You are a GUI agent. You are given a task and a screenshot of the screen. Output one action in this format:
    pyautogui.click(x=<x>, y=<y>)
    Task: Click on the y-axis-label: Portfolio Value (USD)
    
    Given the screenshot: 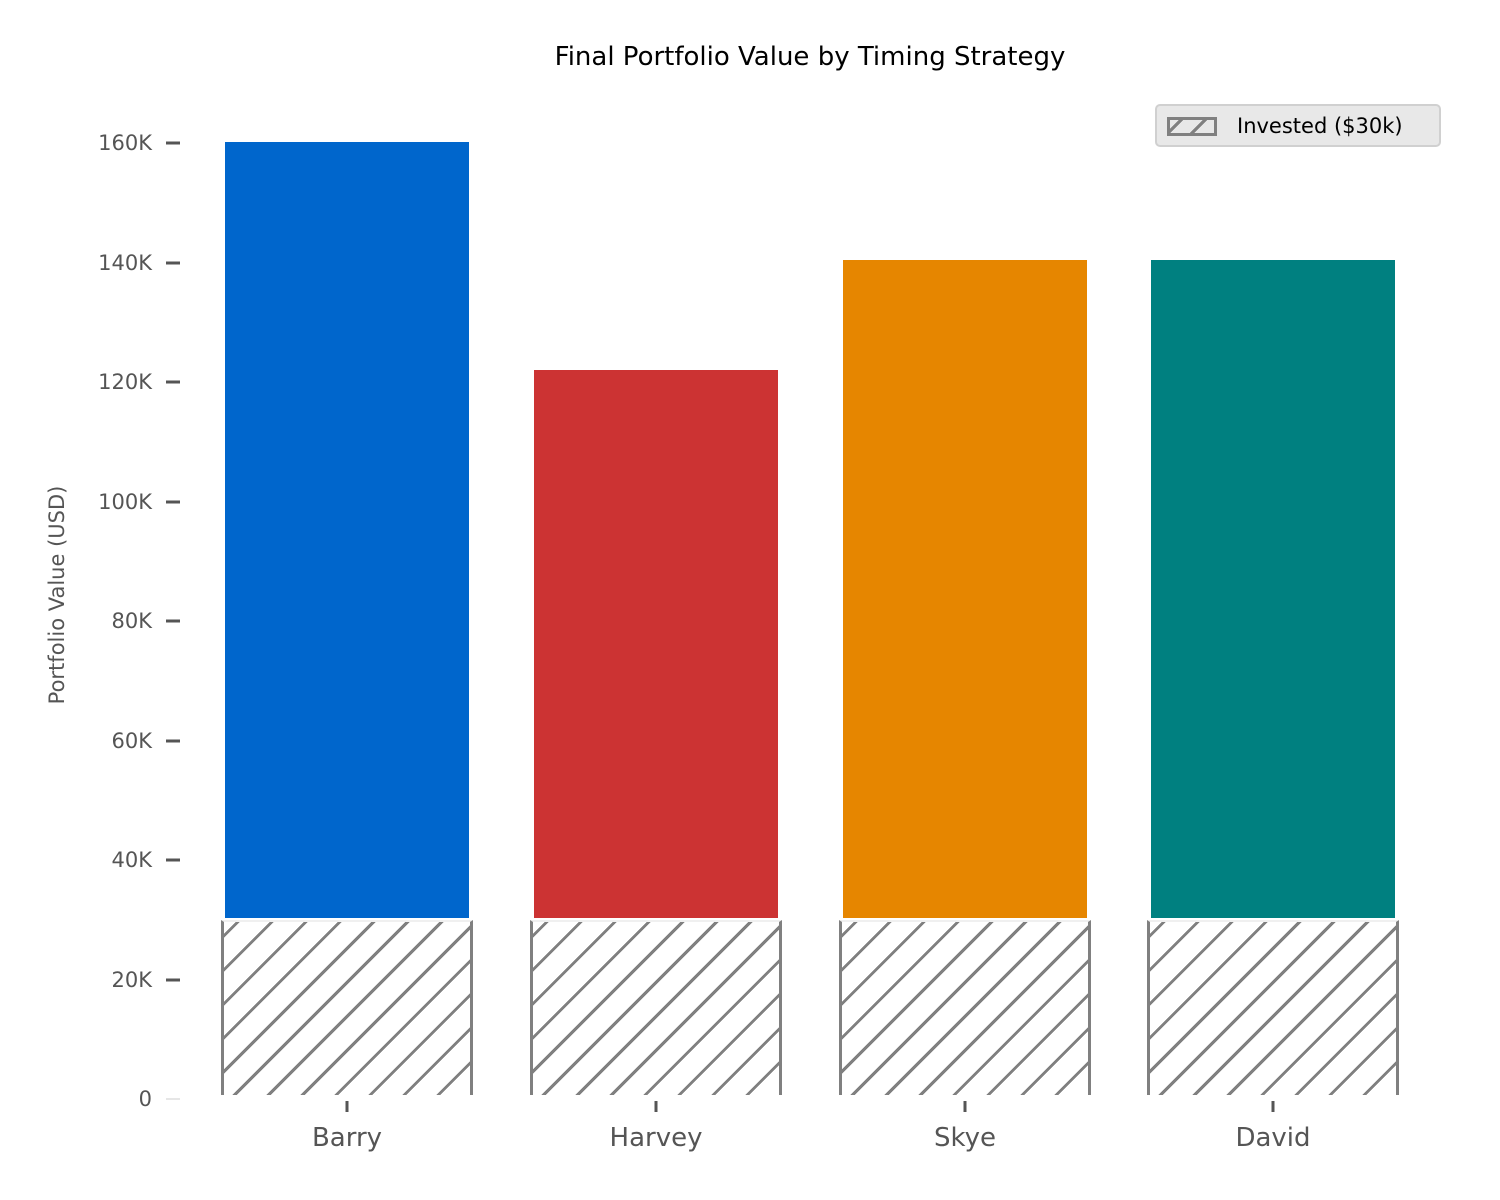 What is the action you would take?
    pyautogui.click(x=57, y=595)
    